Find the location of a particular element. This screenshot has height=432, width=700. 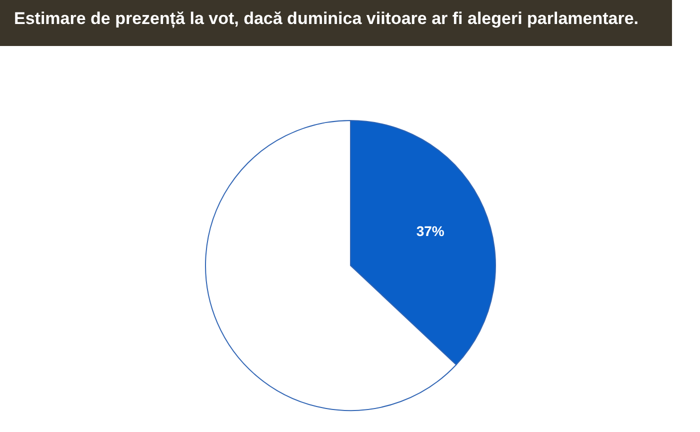

data-label: 37% is located at coordinates (430, 230).